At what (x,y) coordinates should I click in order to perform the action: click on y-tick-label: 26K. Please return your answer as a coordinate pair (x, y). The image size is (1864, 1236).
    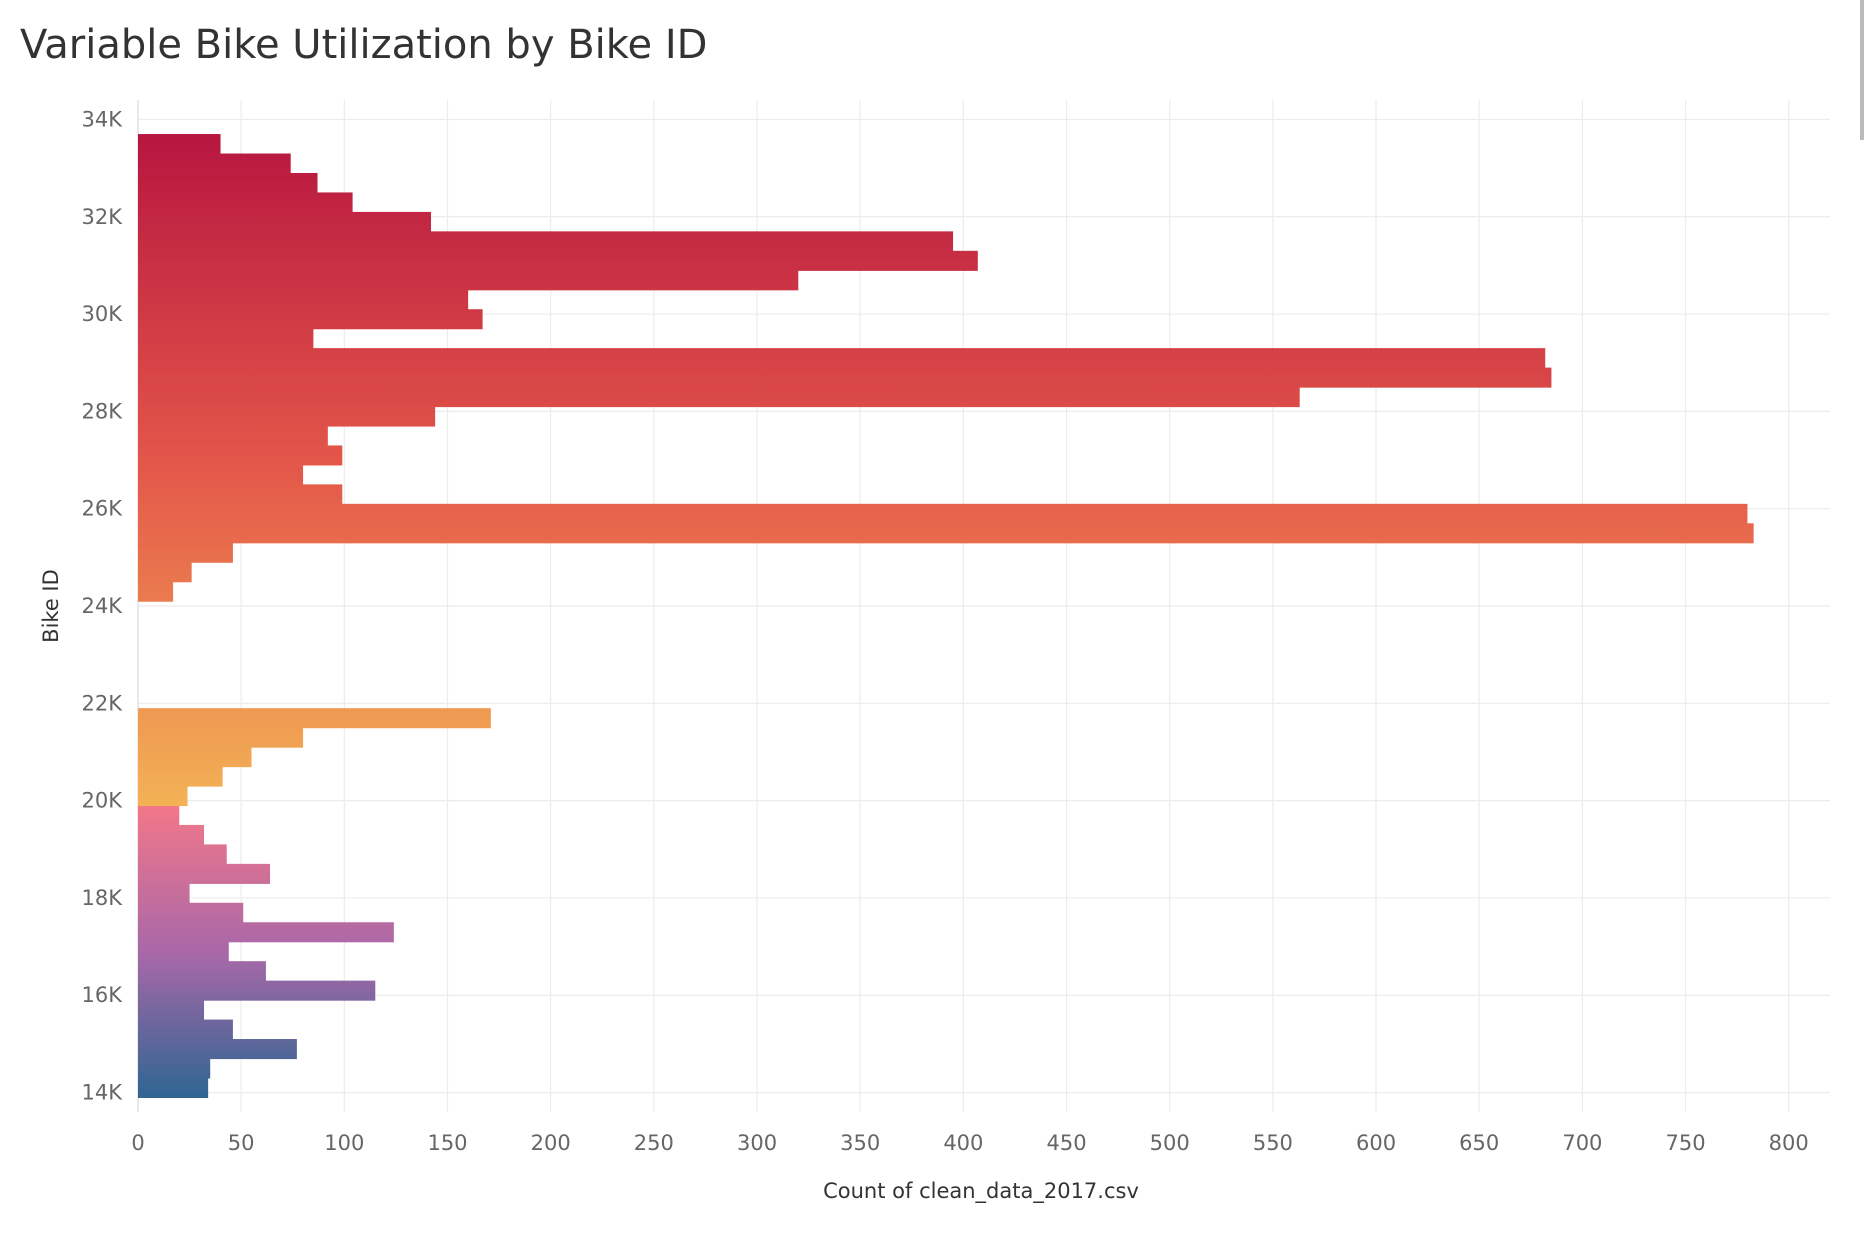
    Looking at the image, I should click on (103, 509).